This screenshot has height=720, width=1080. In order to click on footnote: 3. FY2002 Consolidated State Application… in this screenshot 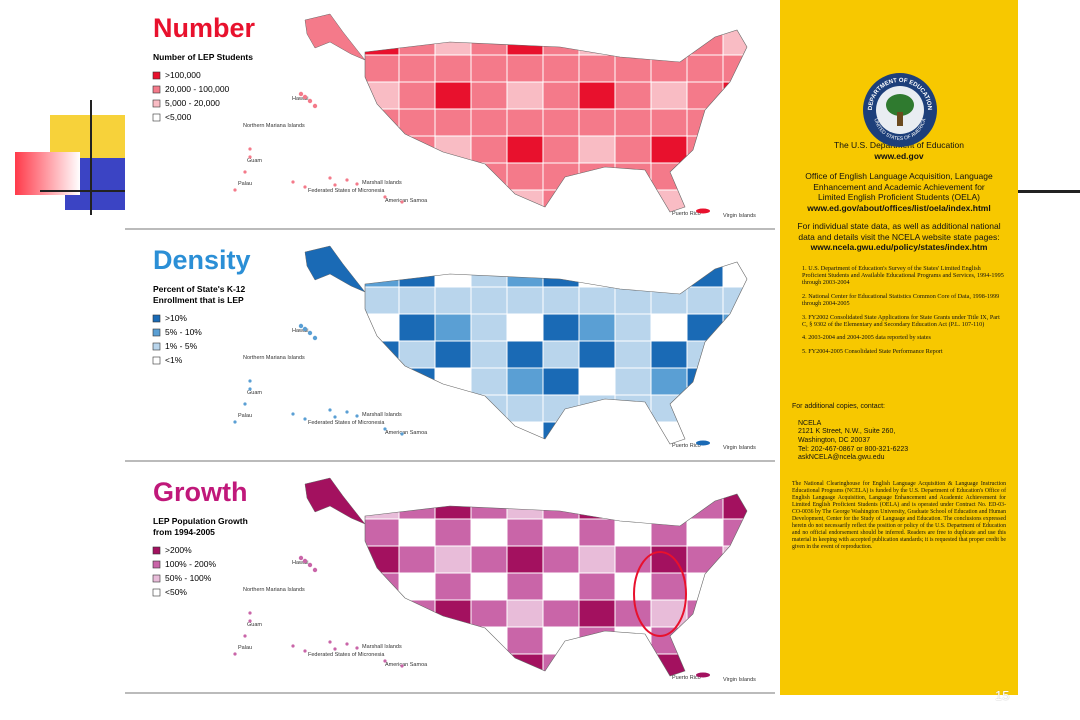, I will do `click(901, 320)`.